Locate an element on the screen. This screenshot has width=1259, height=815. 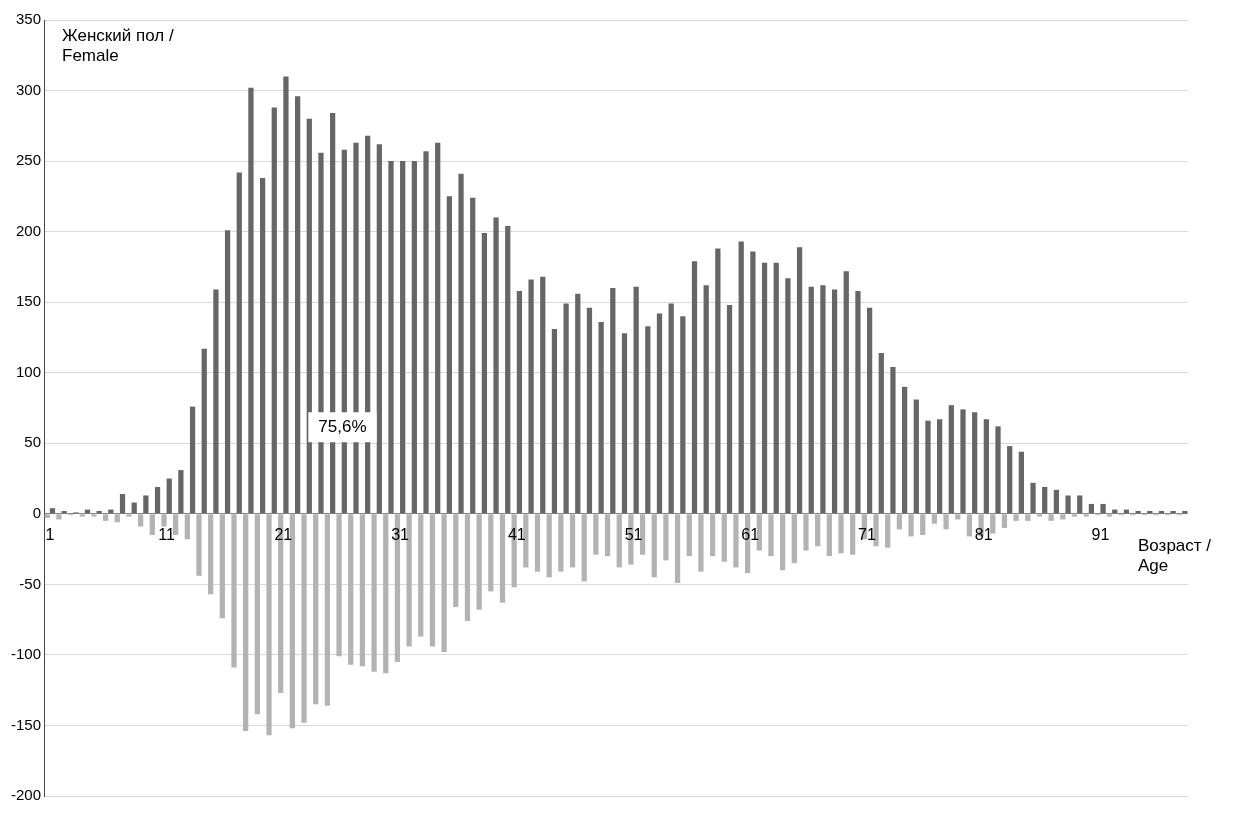
x-tick-label: 91 is located at coordinates (1100, 535).